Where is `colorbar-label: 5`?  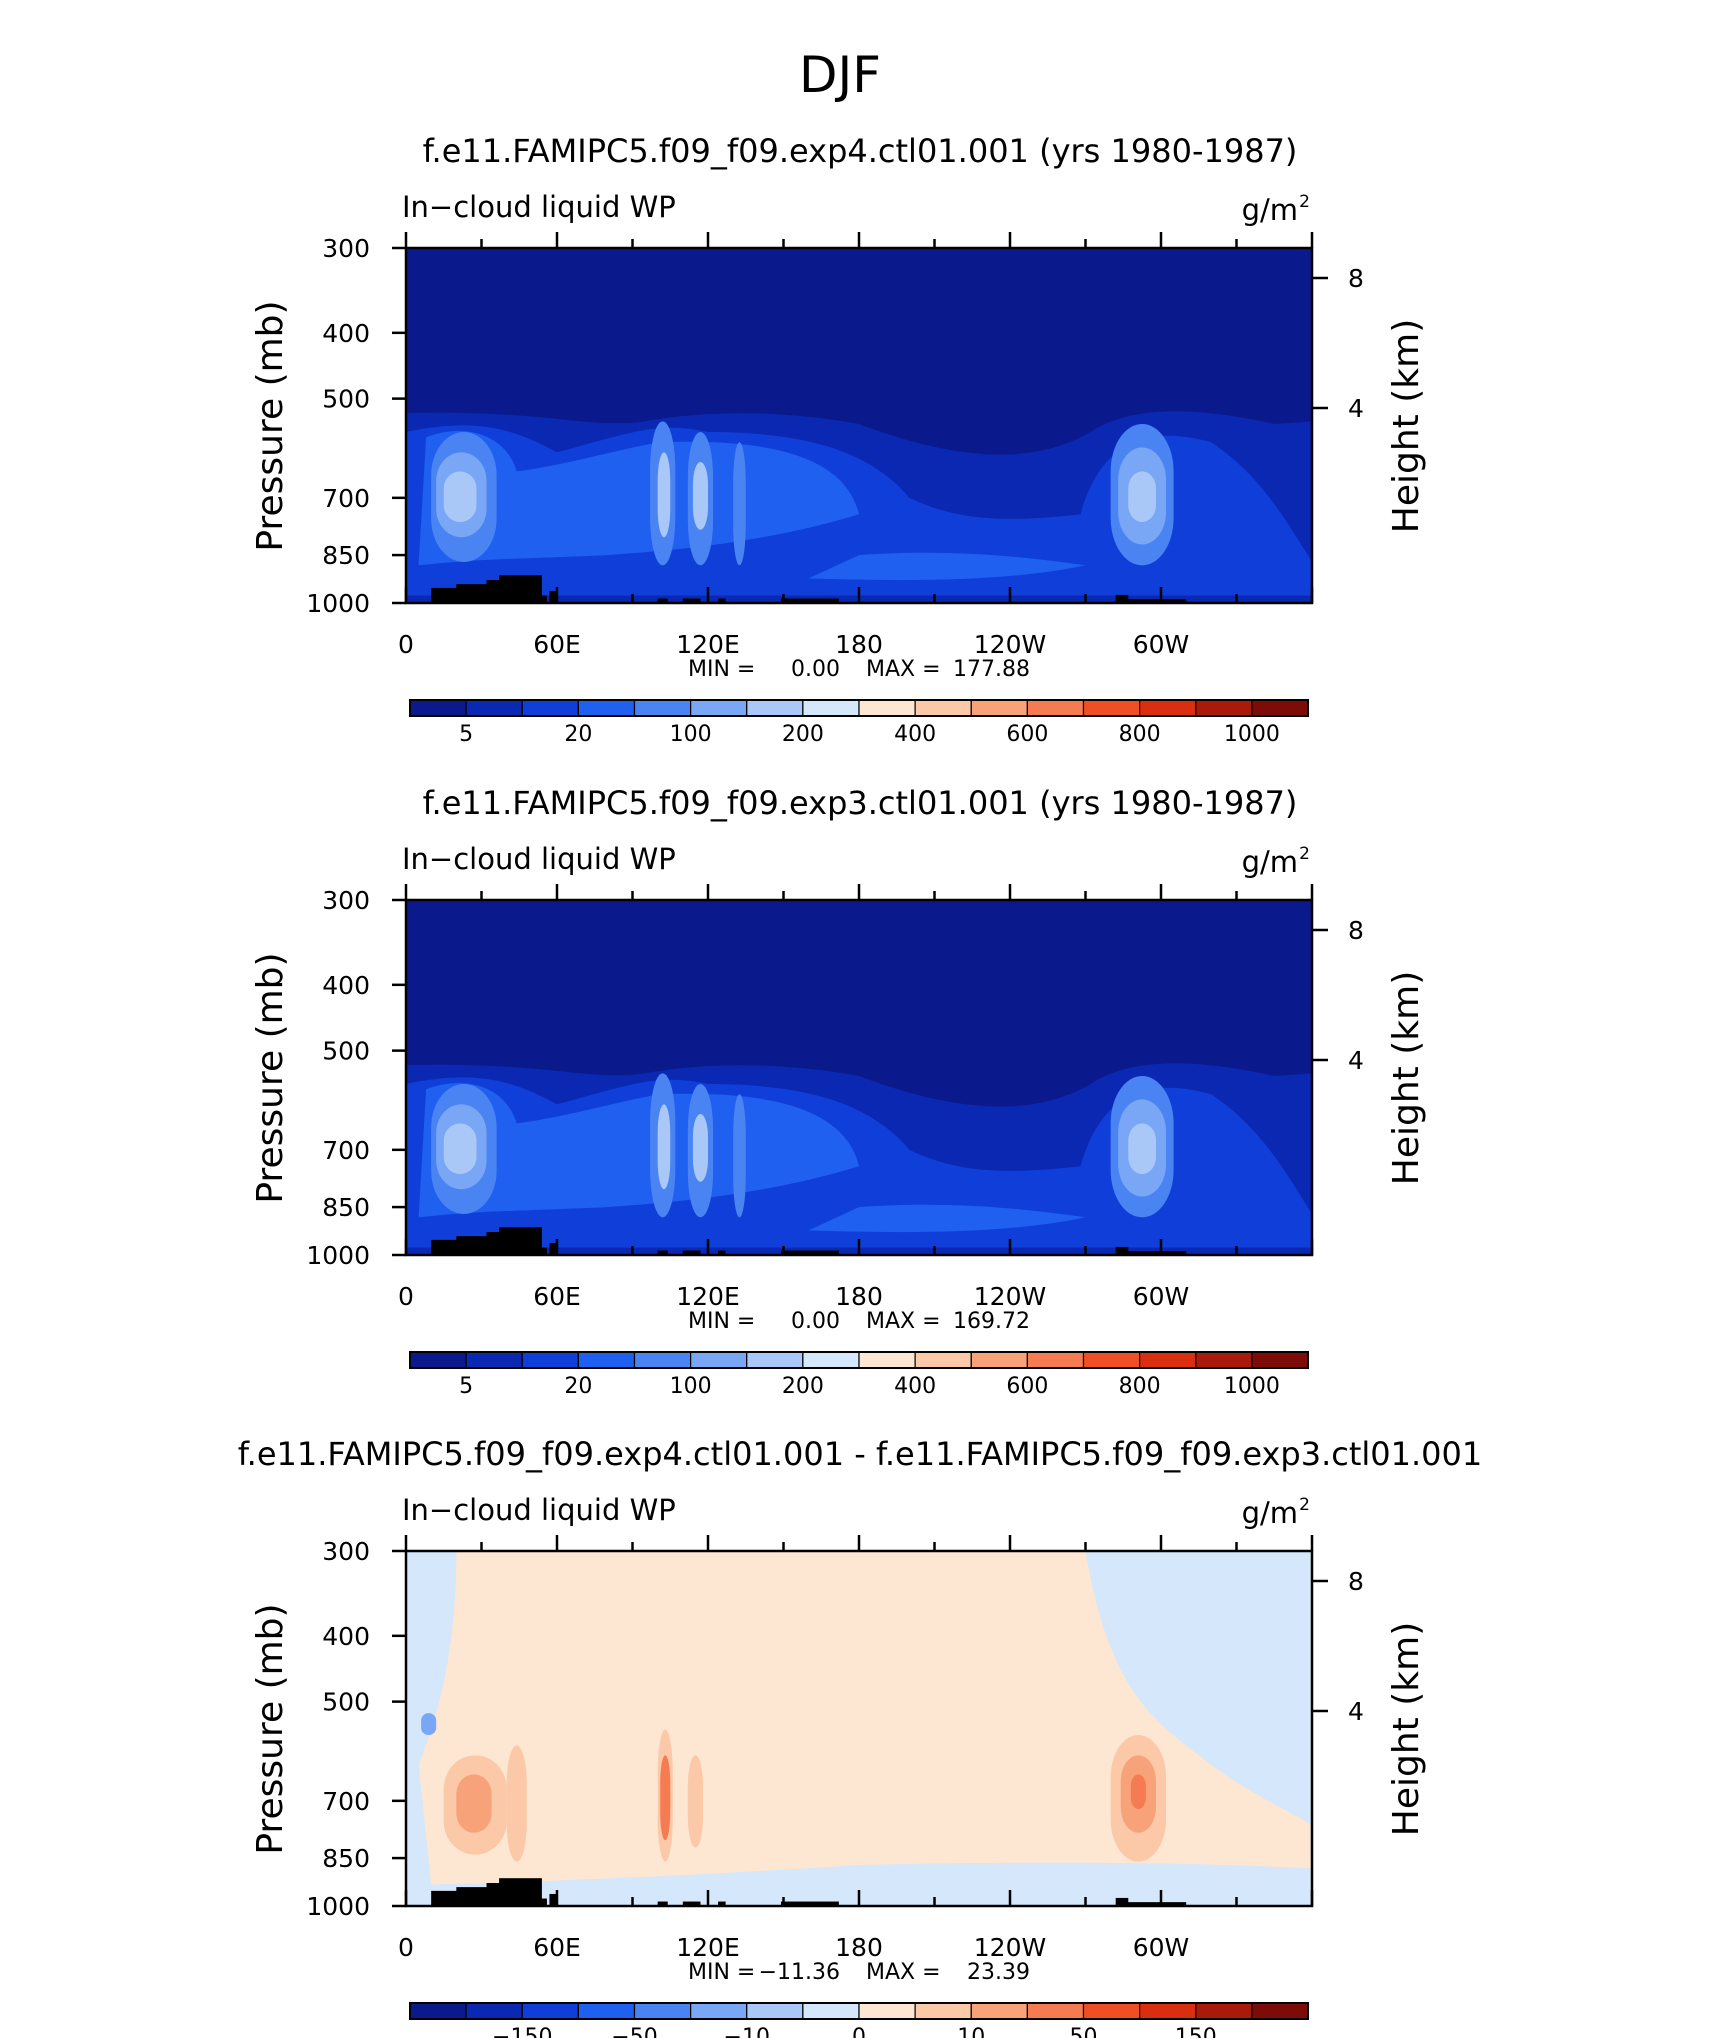
colorbar-label: 5 is located at coordinates (466, 734).